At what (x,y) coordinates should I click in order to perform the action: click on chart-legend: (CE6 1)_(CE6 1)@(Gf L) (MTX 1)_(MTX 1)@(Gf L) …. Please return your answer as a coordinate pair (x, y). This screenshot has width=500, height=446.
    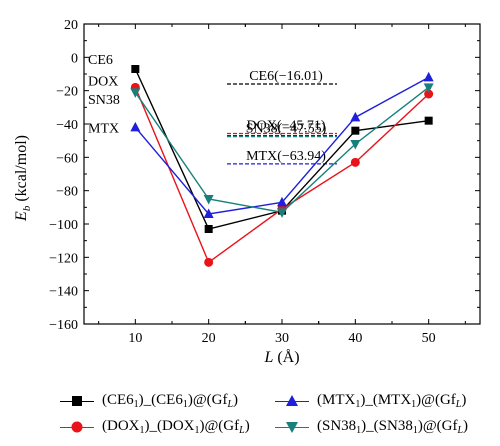
    Looking at the image, I should click on (250, 415).